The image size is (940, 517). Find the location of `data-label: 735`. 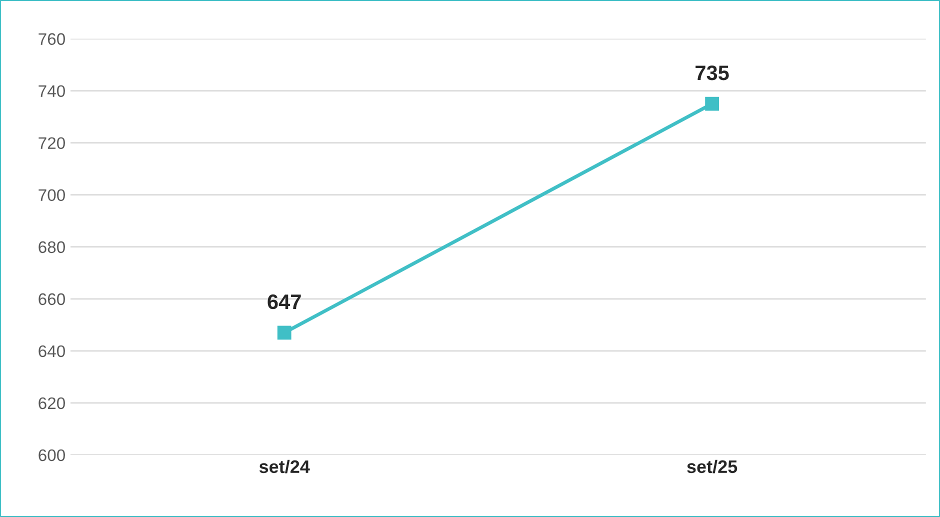

data-label: 735 is located at coordinates (712, 72).